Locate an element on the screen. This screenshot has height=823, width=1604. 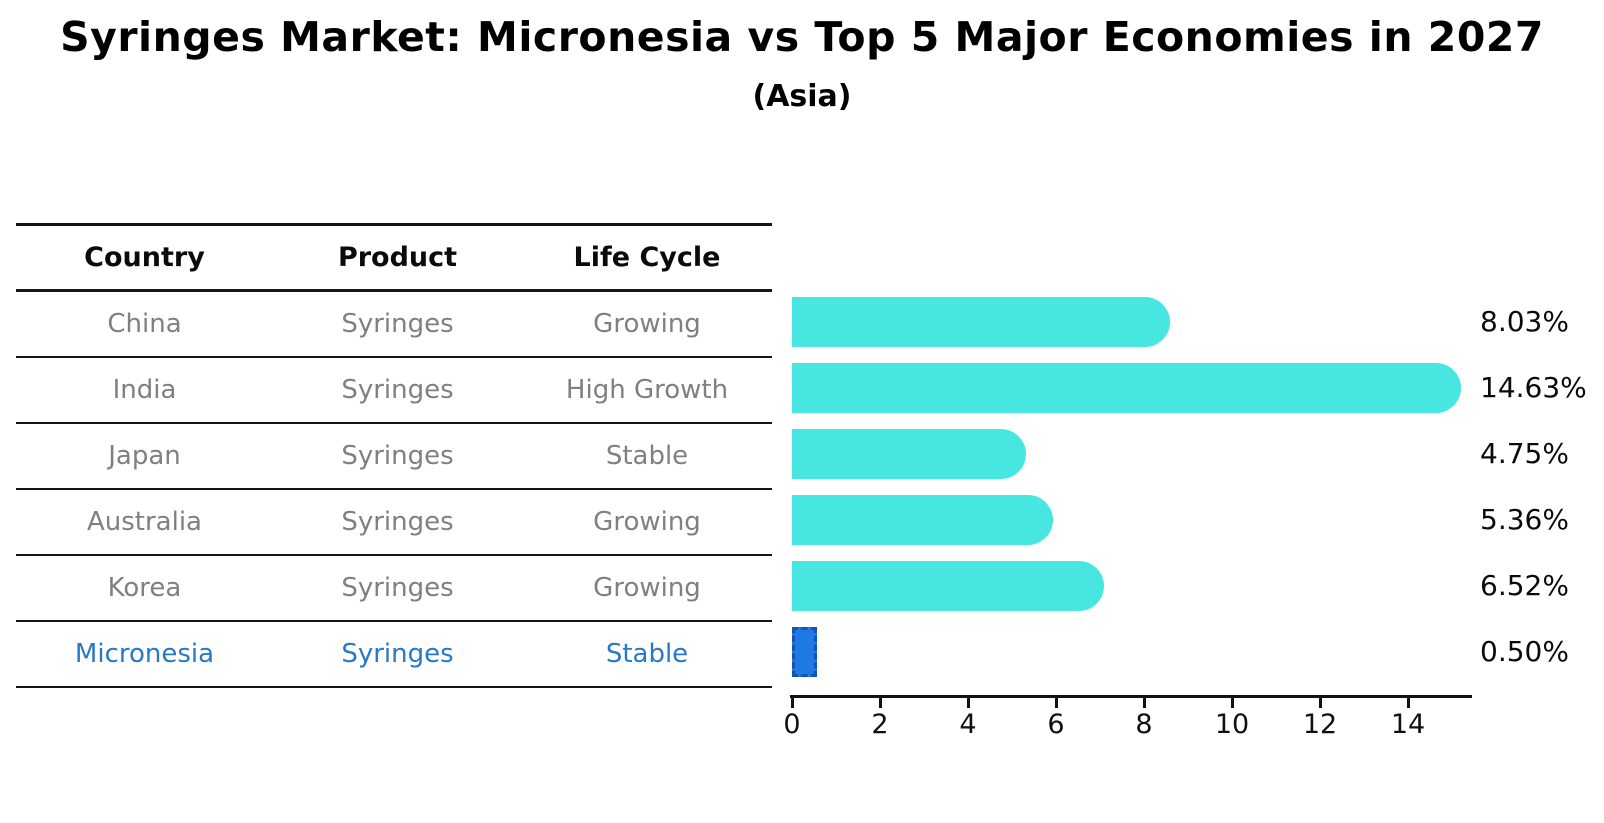
value-label-micronesia: 0.50% is located at coordinates (1524, 651).